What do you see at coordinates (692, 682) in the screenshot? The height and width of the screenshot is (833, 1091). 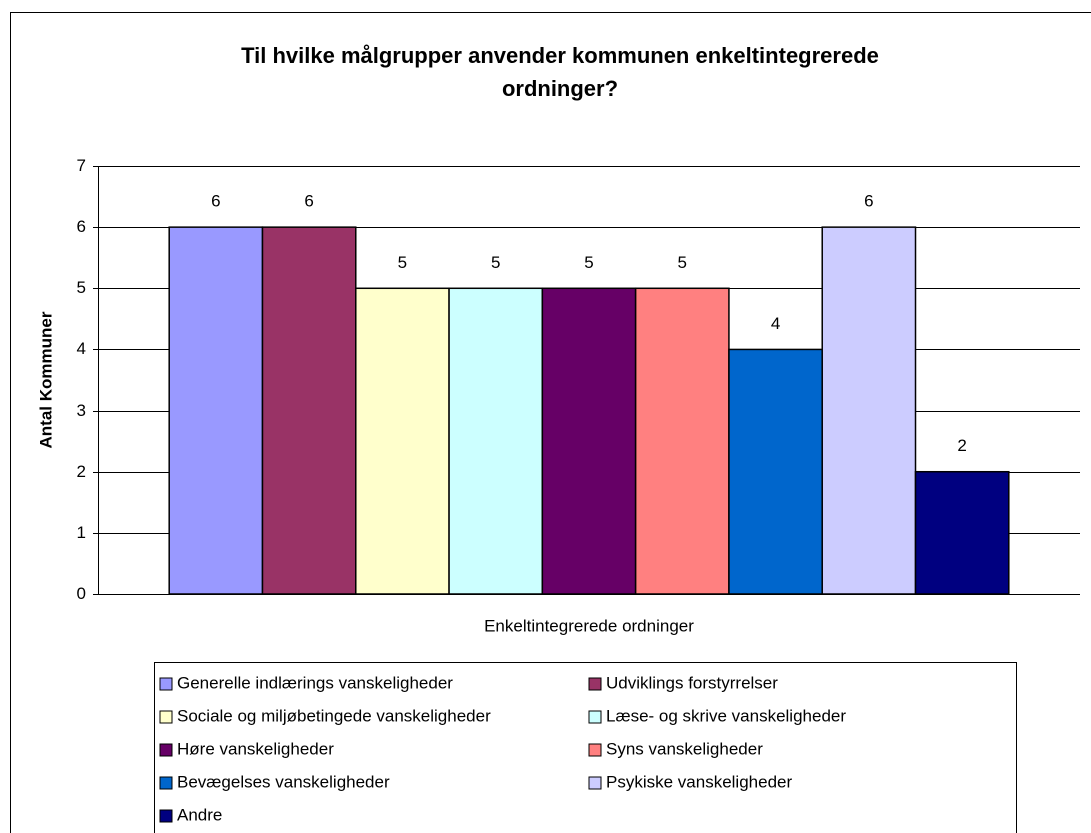 I see `legend-label: Udviklings forstyrrelser` at bounding box center [692, 682].